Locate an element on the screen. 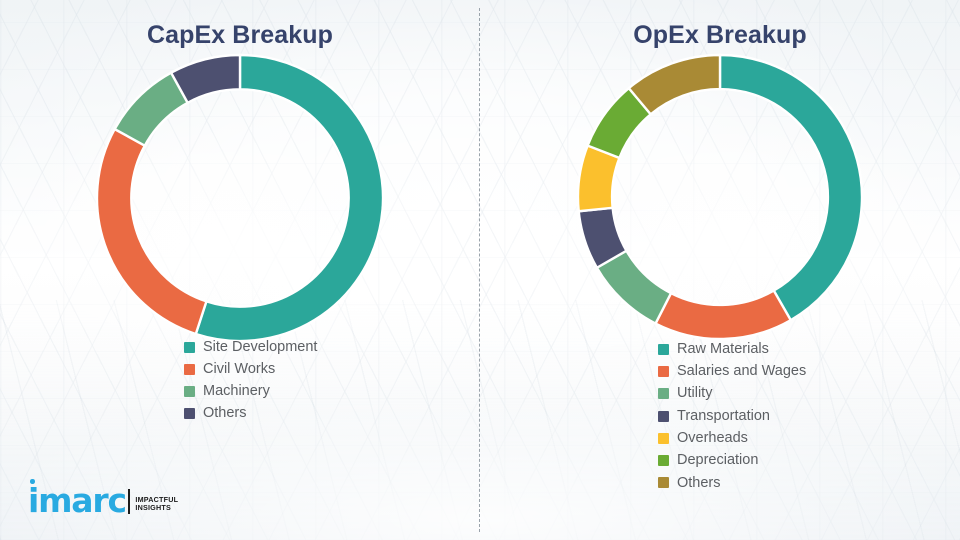  legend-item: Depreciation is located at coordinates (809, 460).